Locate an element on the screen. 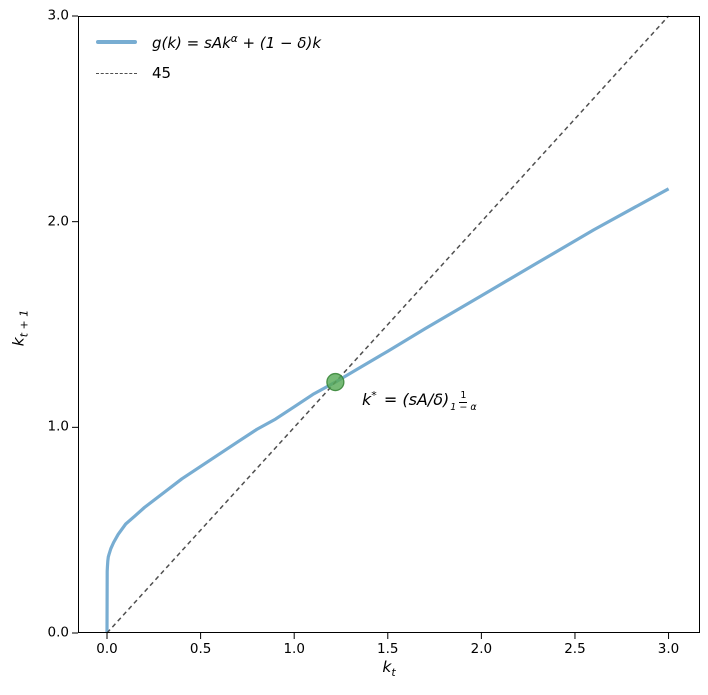  fixed-point-annotation: k* = (sA/δ) 1 1 − α is located at coordinates (419, 401).